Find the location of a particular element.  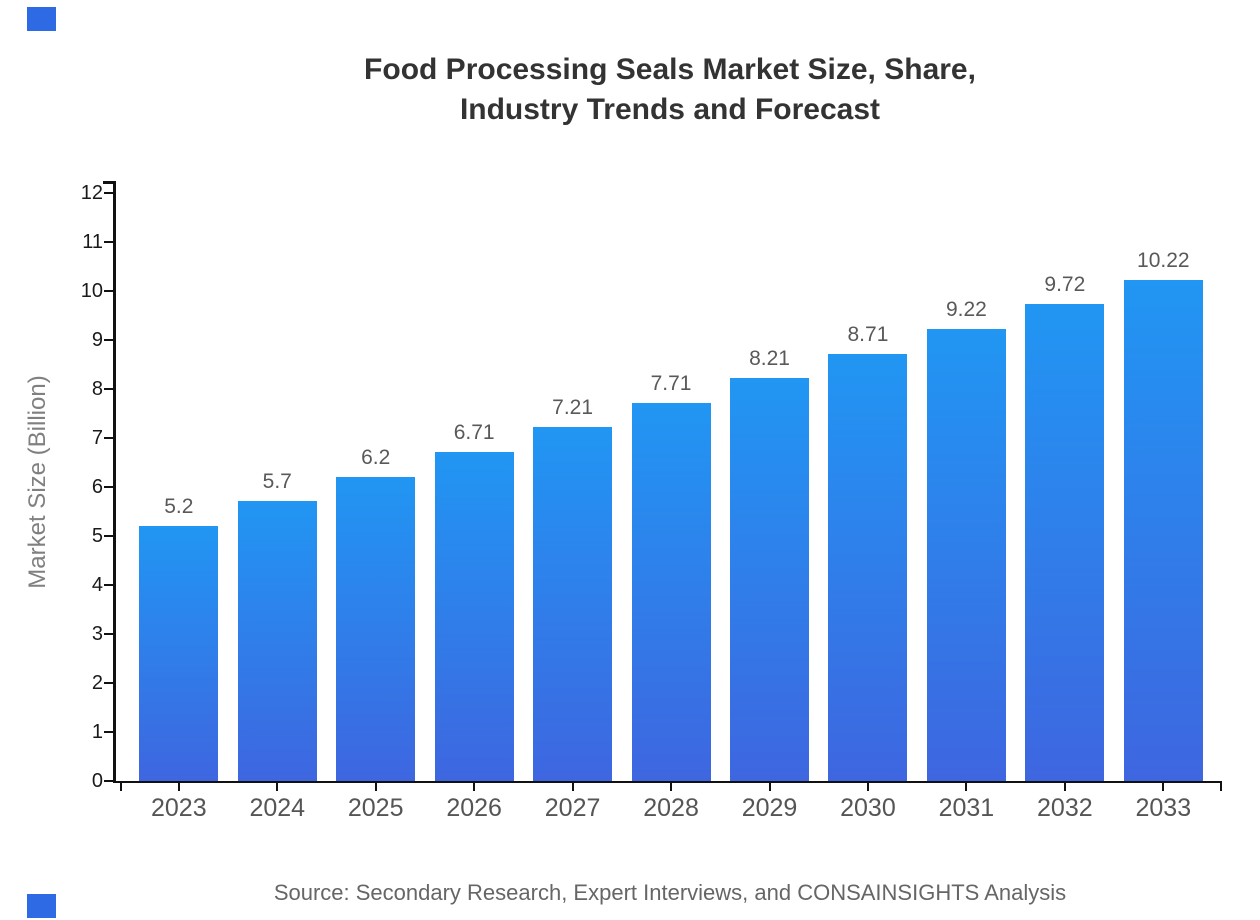

y-axis-tick-label: 11 is located at coordinates (92, 241).